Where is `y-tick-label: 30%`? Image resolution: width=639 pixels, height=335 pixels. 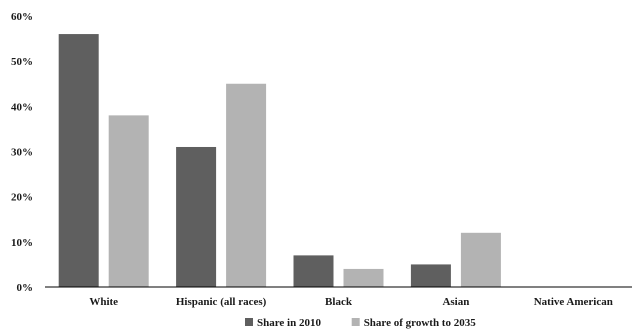 y-tick-label: 30% is located at coordinates (22, 153).